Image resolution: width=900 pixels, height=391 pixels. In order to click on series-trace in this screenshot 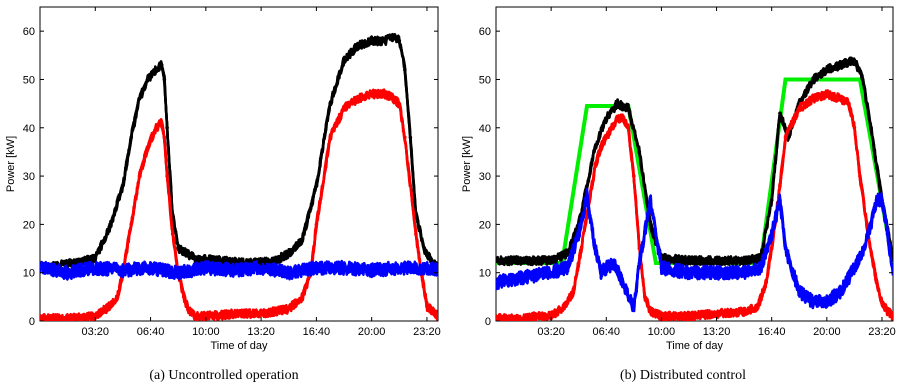, I will do `click(694, 250)`.